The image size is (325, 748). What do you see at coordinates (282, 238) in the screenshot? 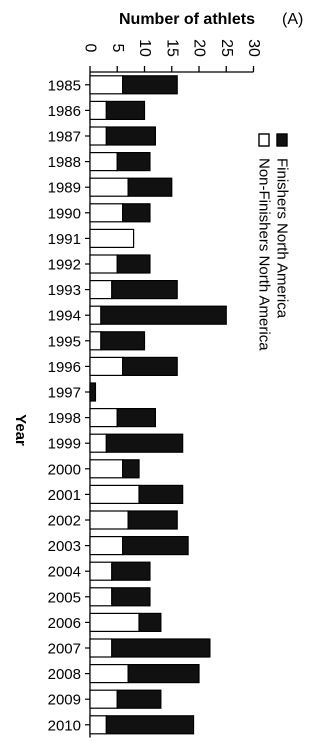
I see `legend-label: Finishers North America` at bounding box center [282, 238].